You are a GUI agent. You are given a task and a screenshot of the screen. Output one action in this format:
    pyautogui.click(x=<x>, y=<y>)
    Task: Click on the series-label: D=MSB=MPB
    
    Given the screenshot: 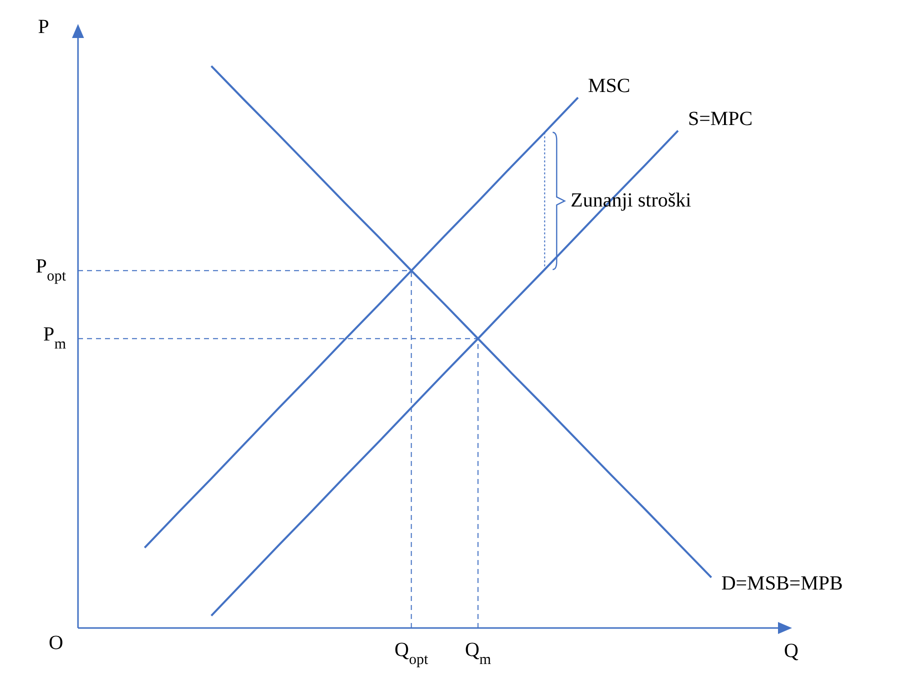 What is the action you would take?
    pyautogui.click(x=782, y=584)
    